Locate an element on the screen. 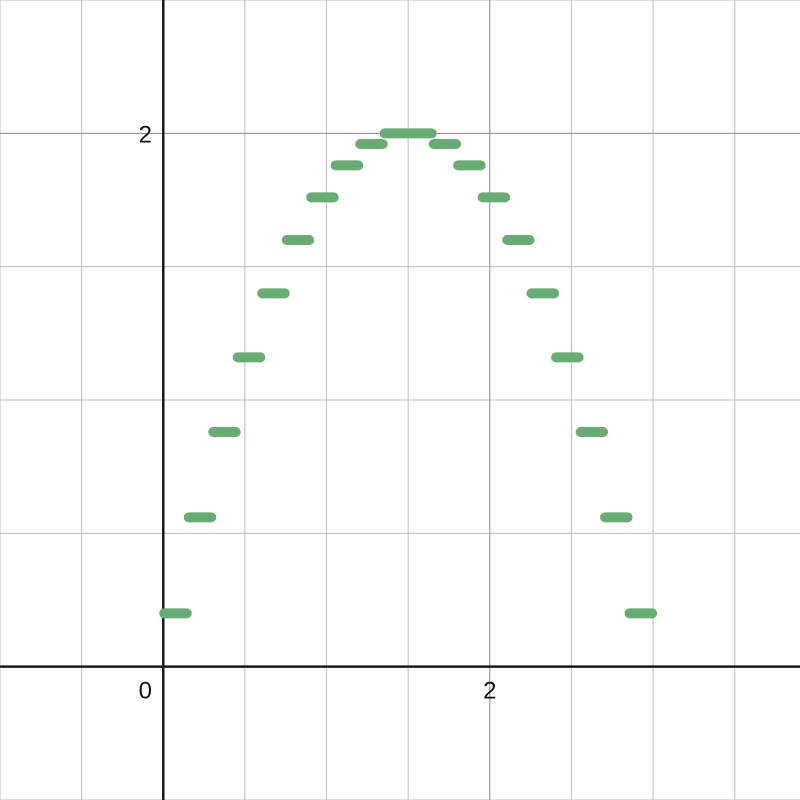 This screenshot has height=800, width=800. x-tick-label: 0 is located at coordinates (145, 691).